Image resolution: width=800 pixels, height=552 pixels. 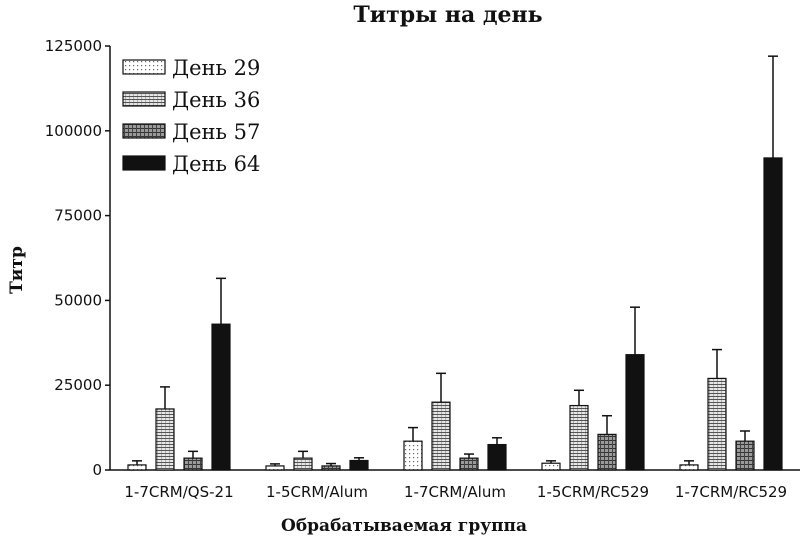 I want to click on x-tick-label: 1-5CRM/RC529, so click(x=593, y=492).